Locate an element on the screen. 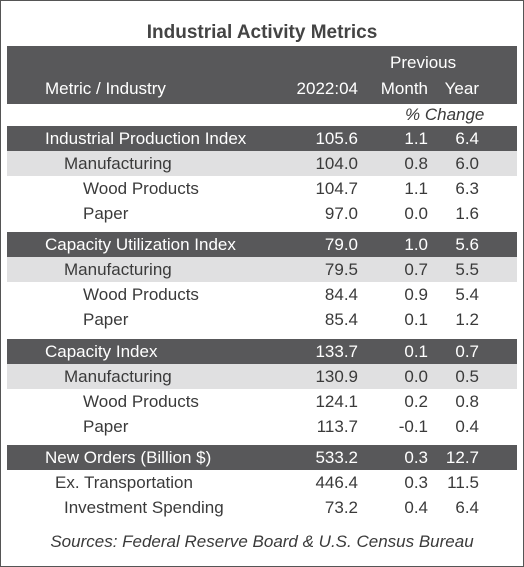 The height and width of the screenshot is (567, 524). cell-value: 85.4 is located at coordinates (341, 319).